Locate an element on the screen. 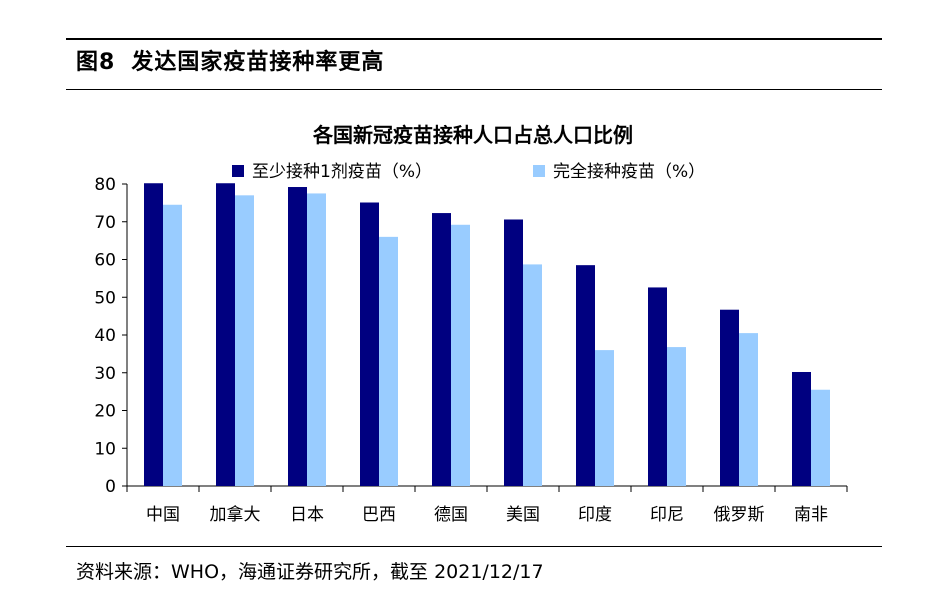  x-axis: 中国 加拿大 日本 巴西 德国 美国 印度 印尼 俄罗斯 南非 is located at coordinates (487, 505).